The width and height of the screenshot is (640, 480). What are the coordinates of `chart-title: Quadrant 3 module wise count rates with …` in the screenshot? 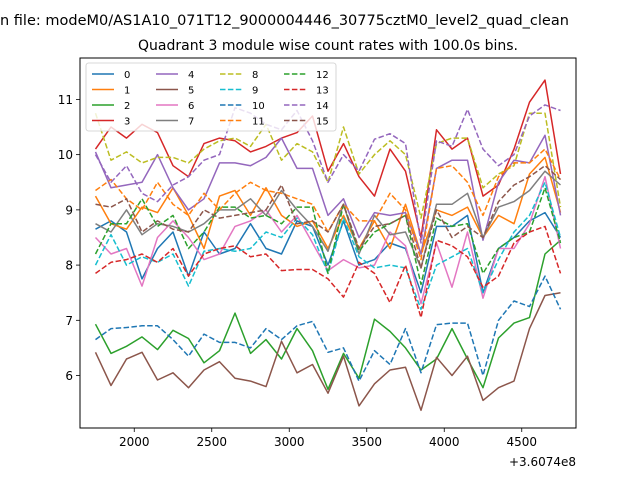 It's located at (328, 46).